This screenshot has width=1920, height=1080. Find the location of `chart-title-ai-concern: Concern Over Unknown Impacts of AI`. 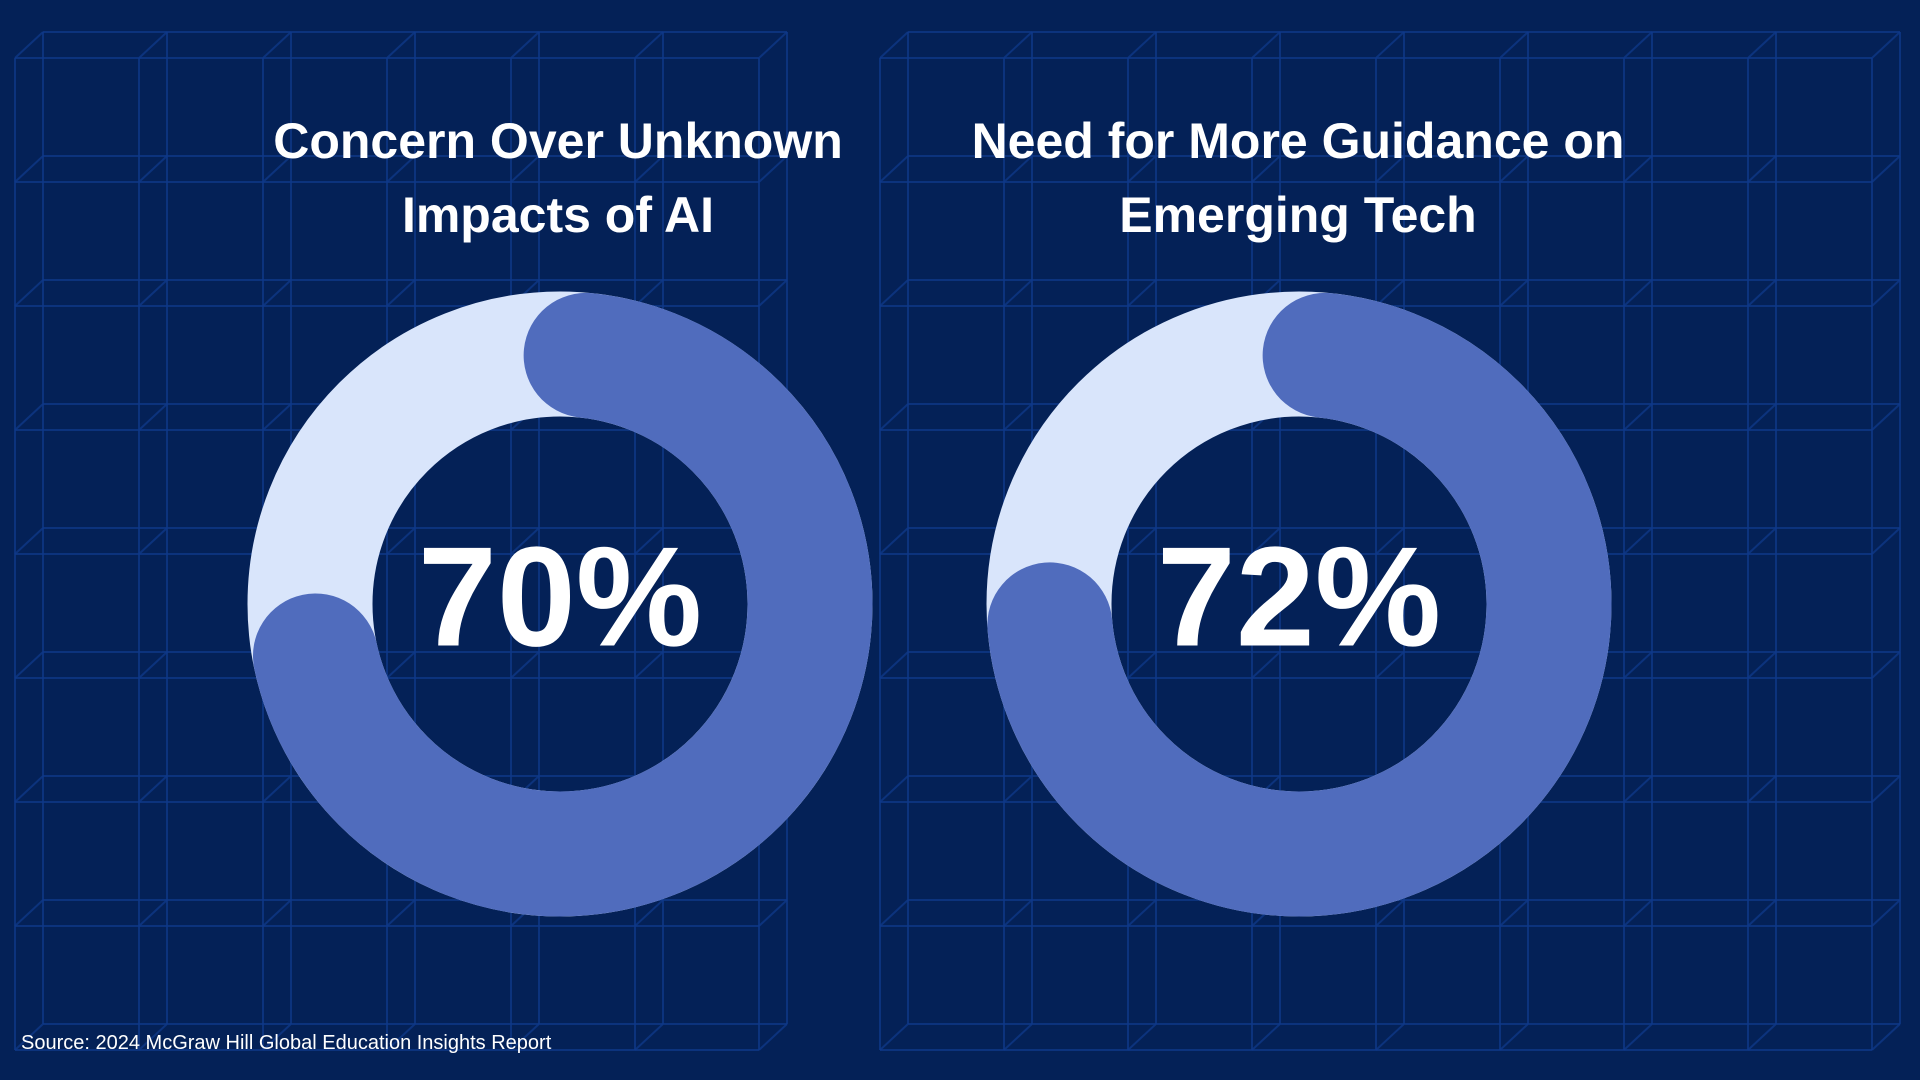

chart-title-ai-concern: Concern Over Unknown Impacts of AI is located at coordinates (558, 178).